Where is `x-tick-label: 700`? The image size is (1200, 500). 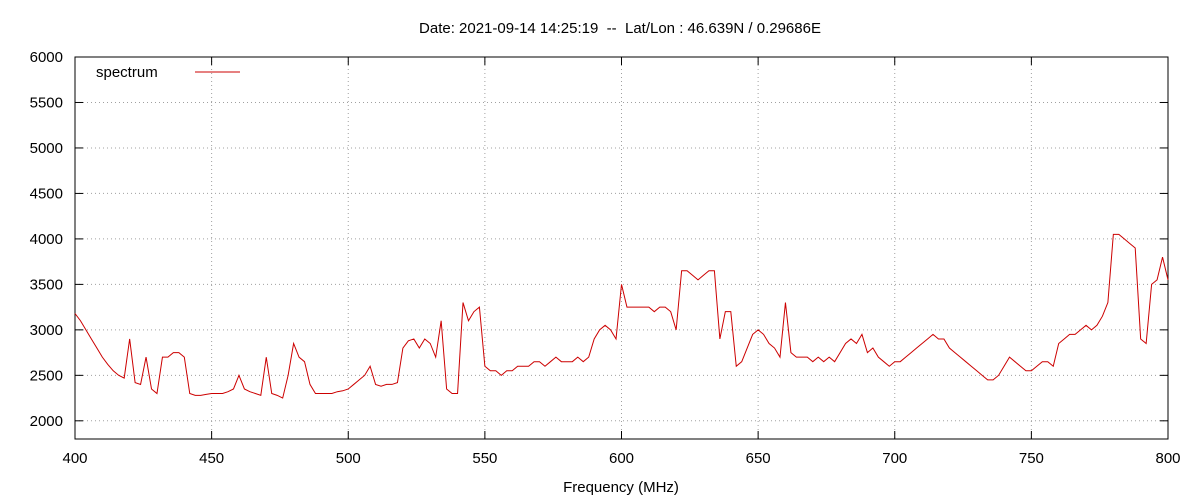
x-tick-label: 700 is located at coordinates (894, 458).